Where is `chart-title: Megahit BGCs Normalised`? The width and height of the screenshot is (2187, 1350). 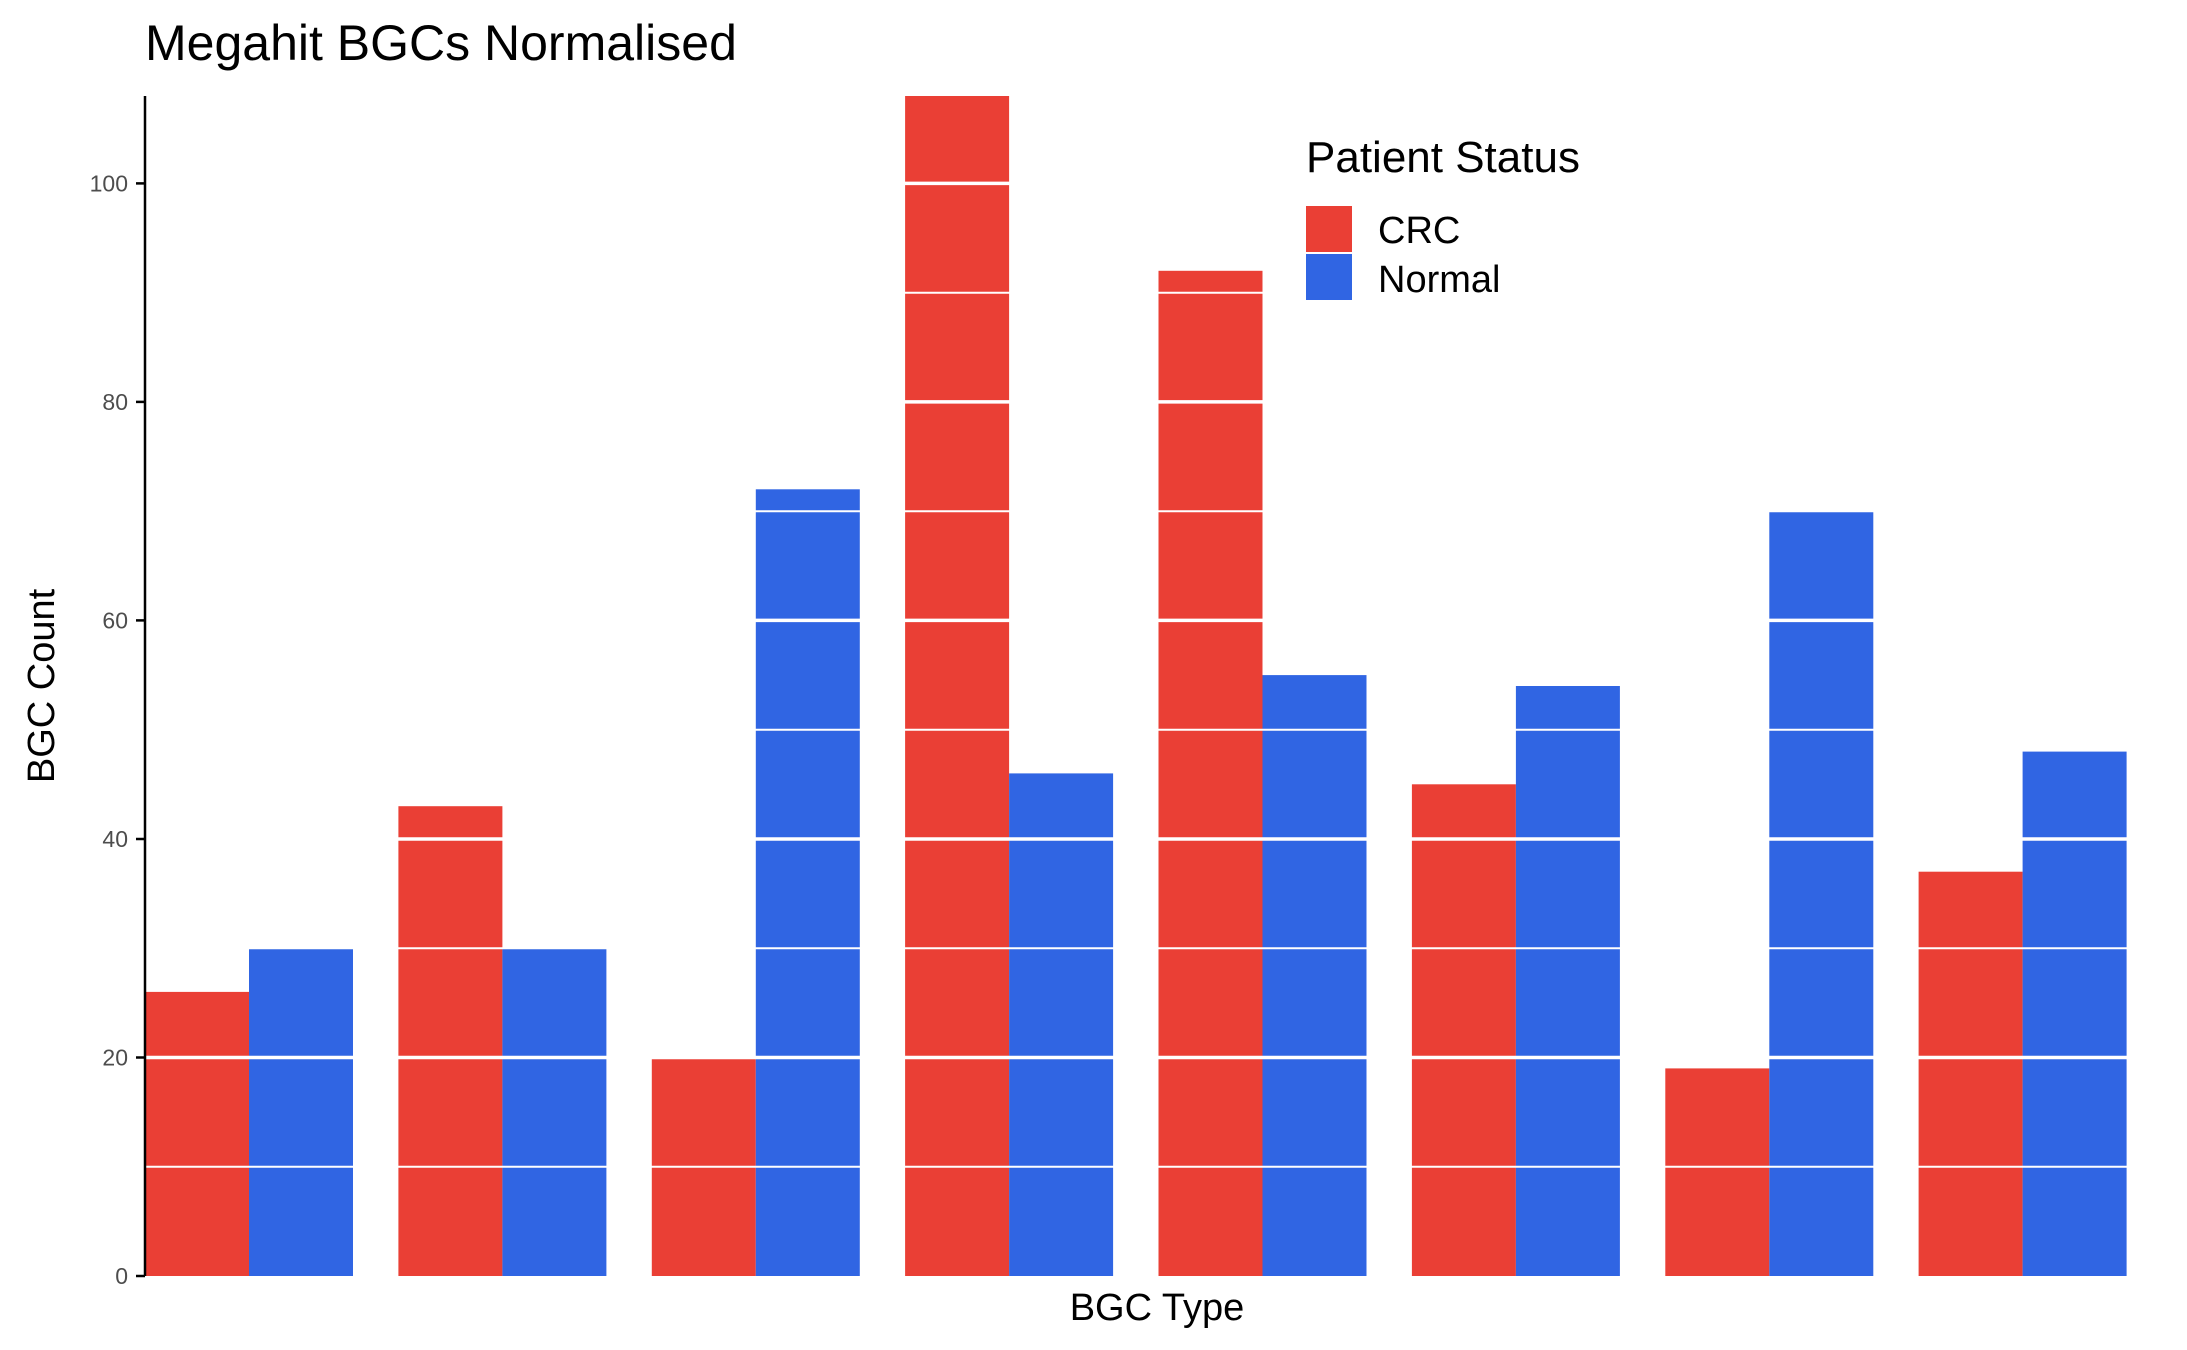 chart-title: Megahit BGCs Normalised is located at coordinates (441, 43).